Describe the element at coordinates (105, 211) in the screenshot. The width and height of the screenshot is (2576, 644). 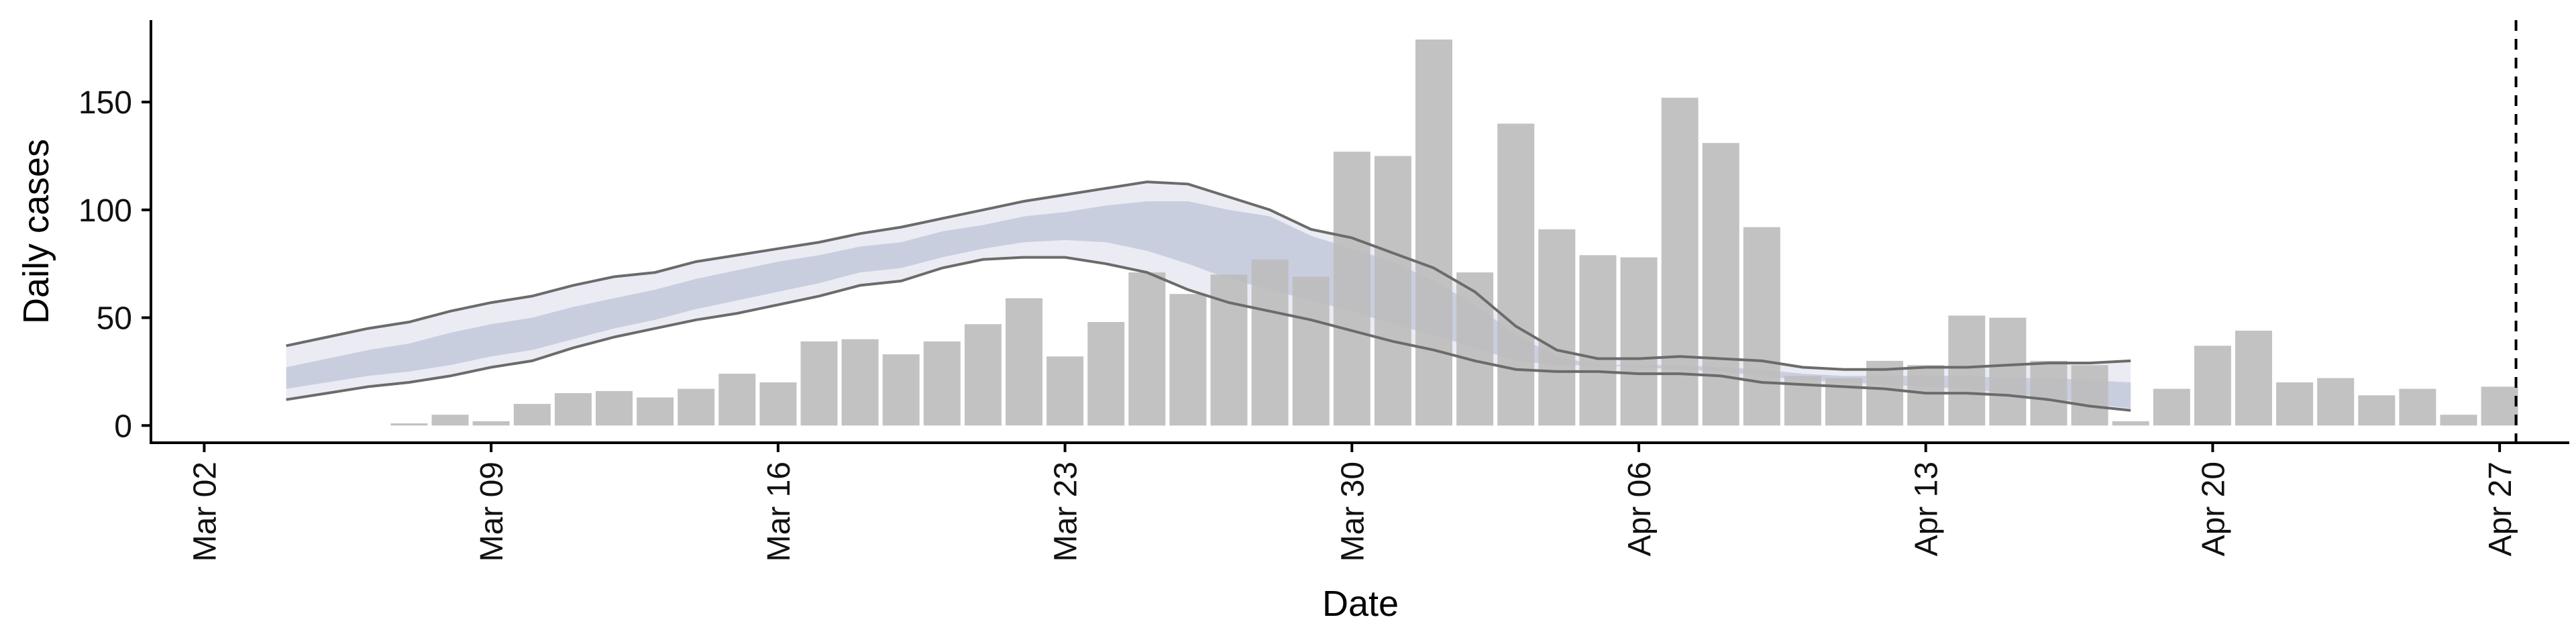
I see `y-tick-label: 100` at that location.